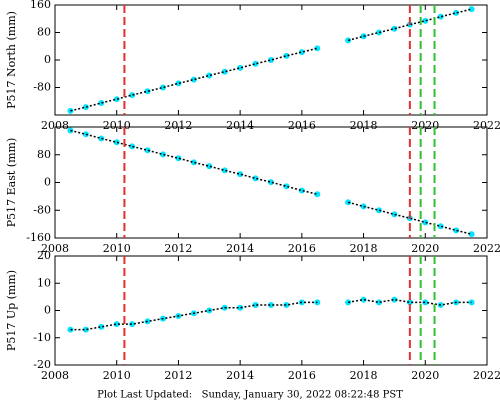 Image resolution: width=500 pixels, height=404 pixels. Describe the element at coordinates (11, 183) in the screenshot. I see `y-axis-label: P517 East (mm)` at that location.